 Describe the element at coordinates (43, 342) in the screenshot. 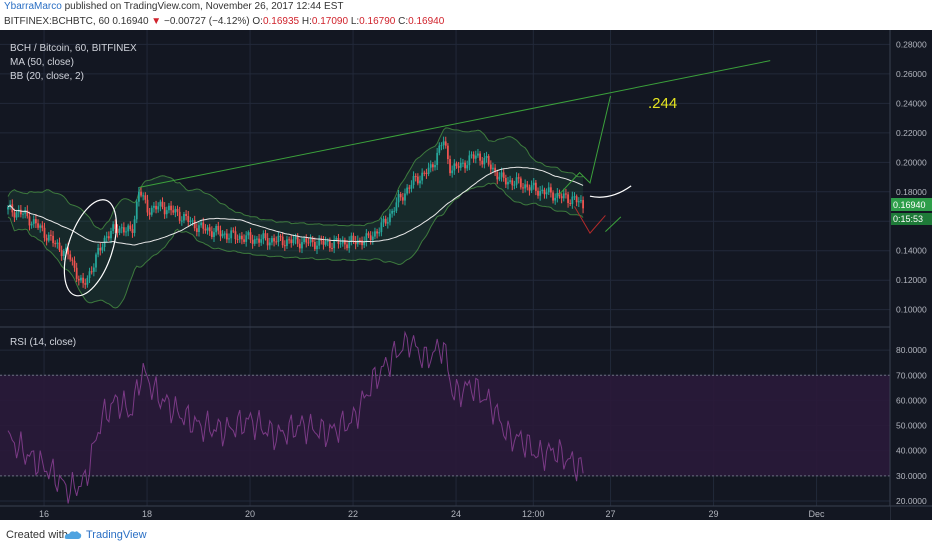

I see `legend-rsi: RSI (14, close)` at that location.